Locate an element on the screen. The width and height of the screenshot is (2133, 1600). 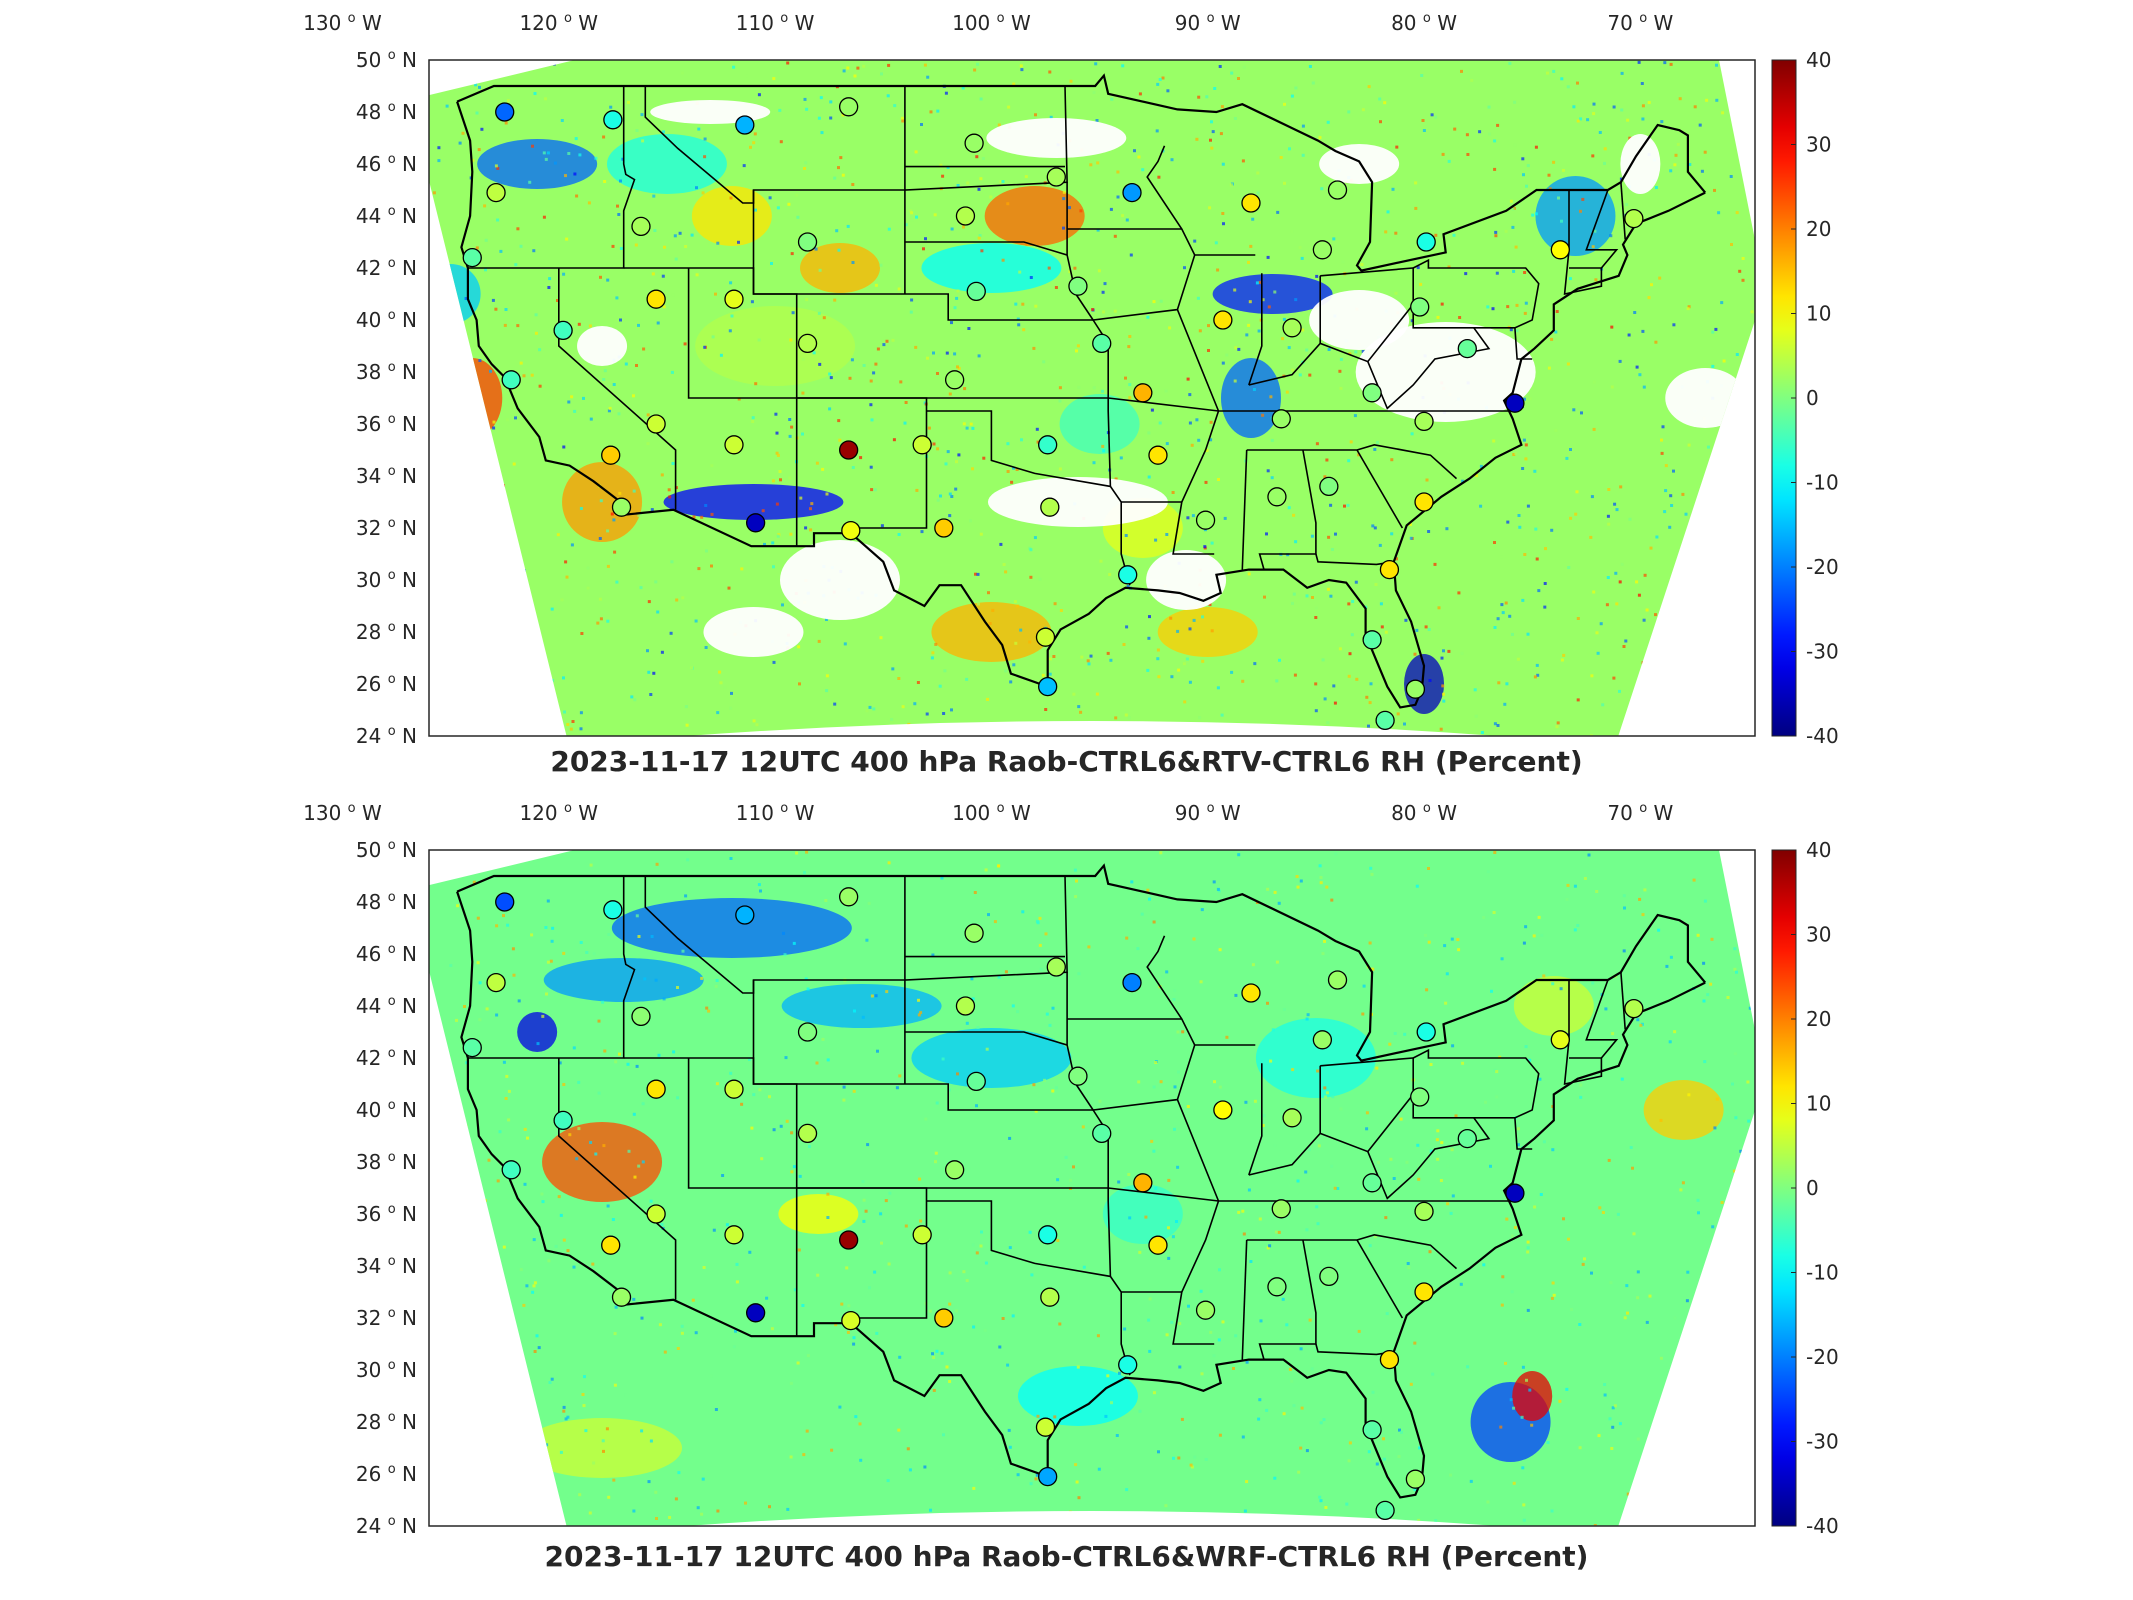
colorbar-tick-label: 20 is located at coordinates (1818, 1019).